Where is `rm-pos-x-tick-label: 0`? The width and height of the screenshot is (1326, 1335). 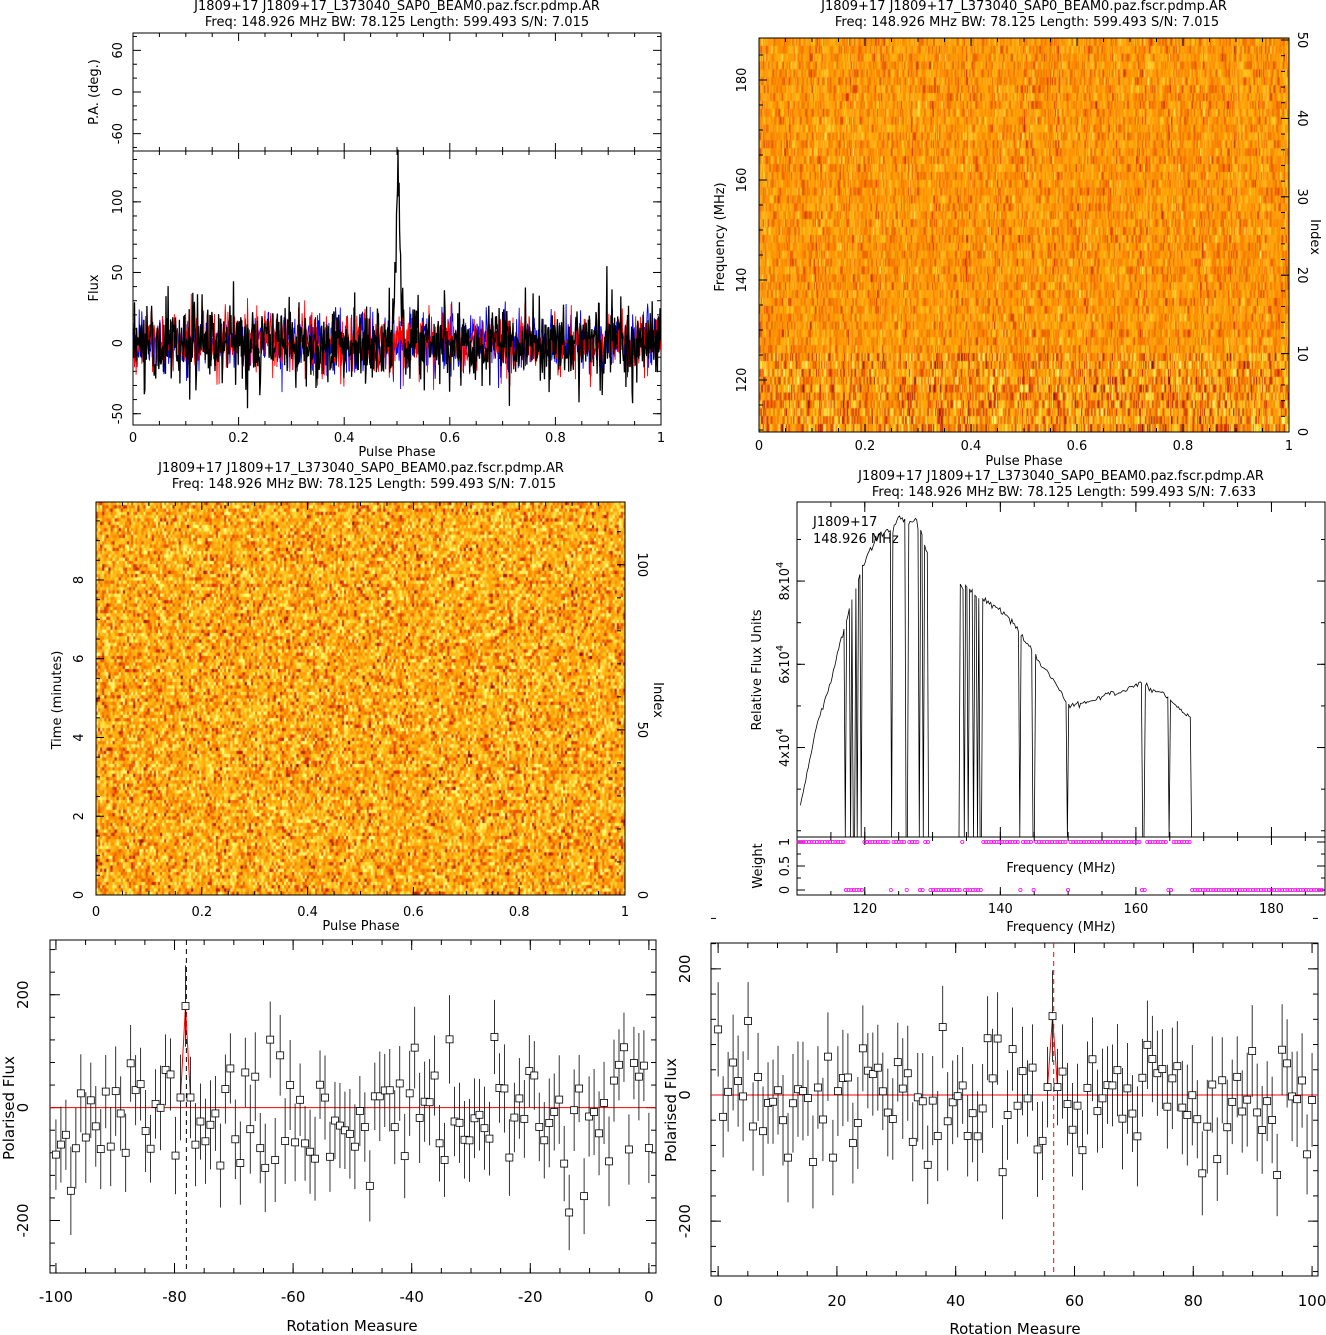 rm-pos-x-tick-label: 0 is located at coordinates (718, 1301).